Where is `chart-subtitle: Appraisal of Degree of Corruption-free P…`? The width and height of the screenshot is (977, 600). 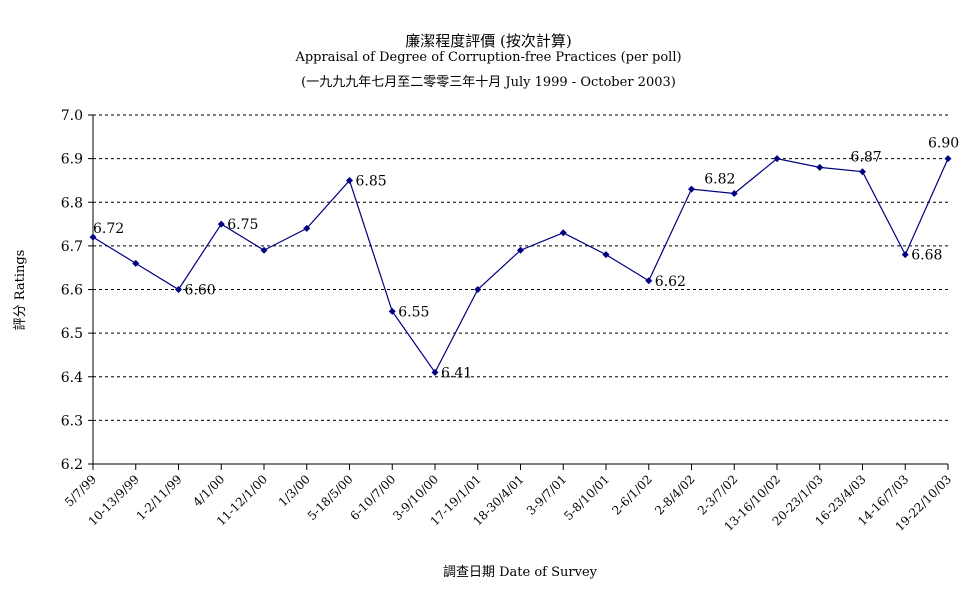
chart-subtitle: Appraisal of Degree of Corruption-free P… is located at coordinates (488, 57).